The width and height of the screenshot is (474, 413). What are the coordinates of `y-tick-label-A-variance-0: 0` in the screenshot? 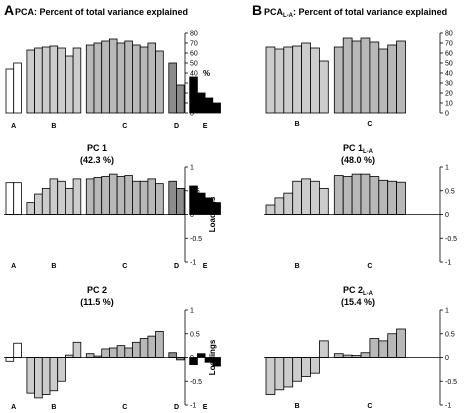 It's located at (192, 114).